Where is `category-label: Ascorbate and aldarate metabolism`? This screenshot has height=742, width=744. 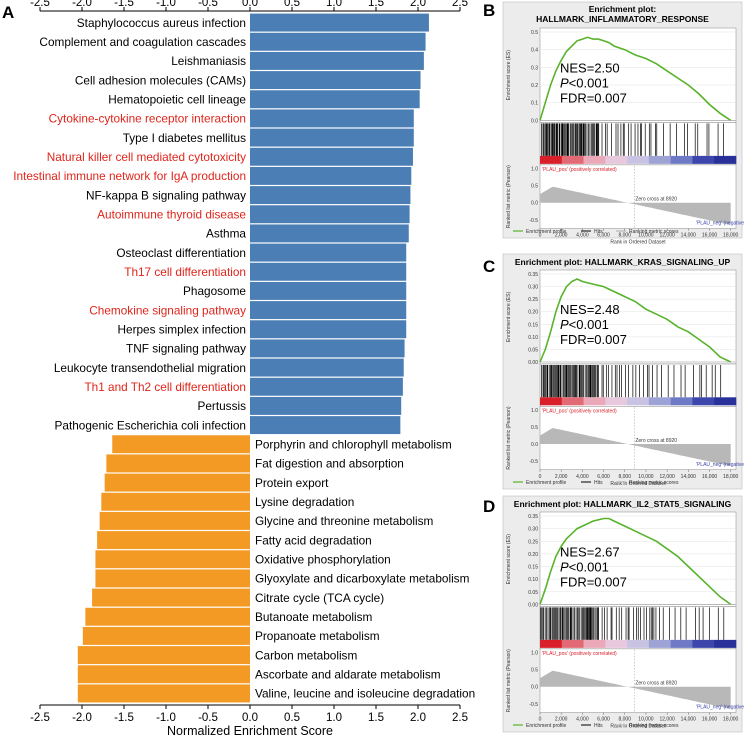
category-label: Ascorbate and aldarate metabolism is located at coordinates (348, 674).